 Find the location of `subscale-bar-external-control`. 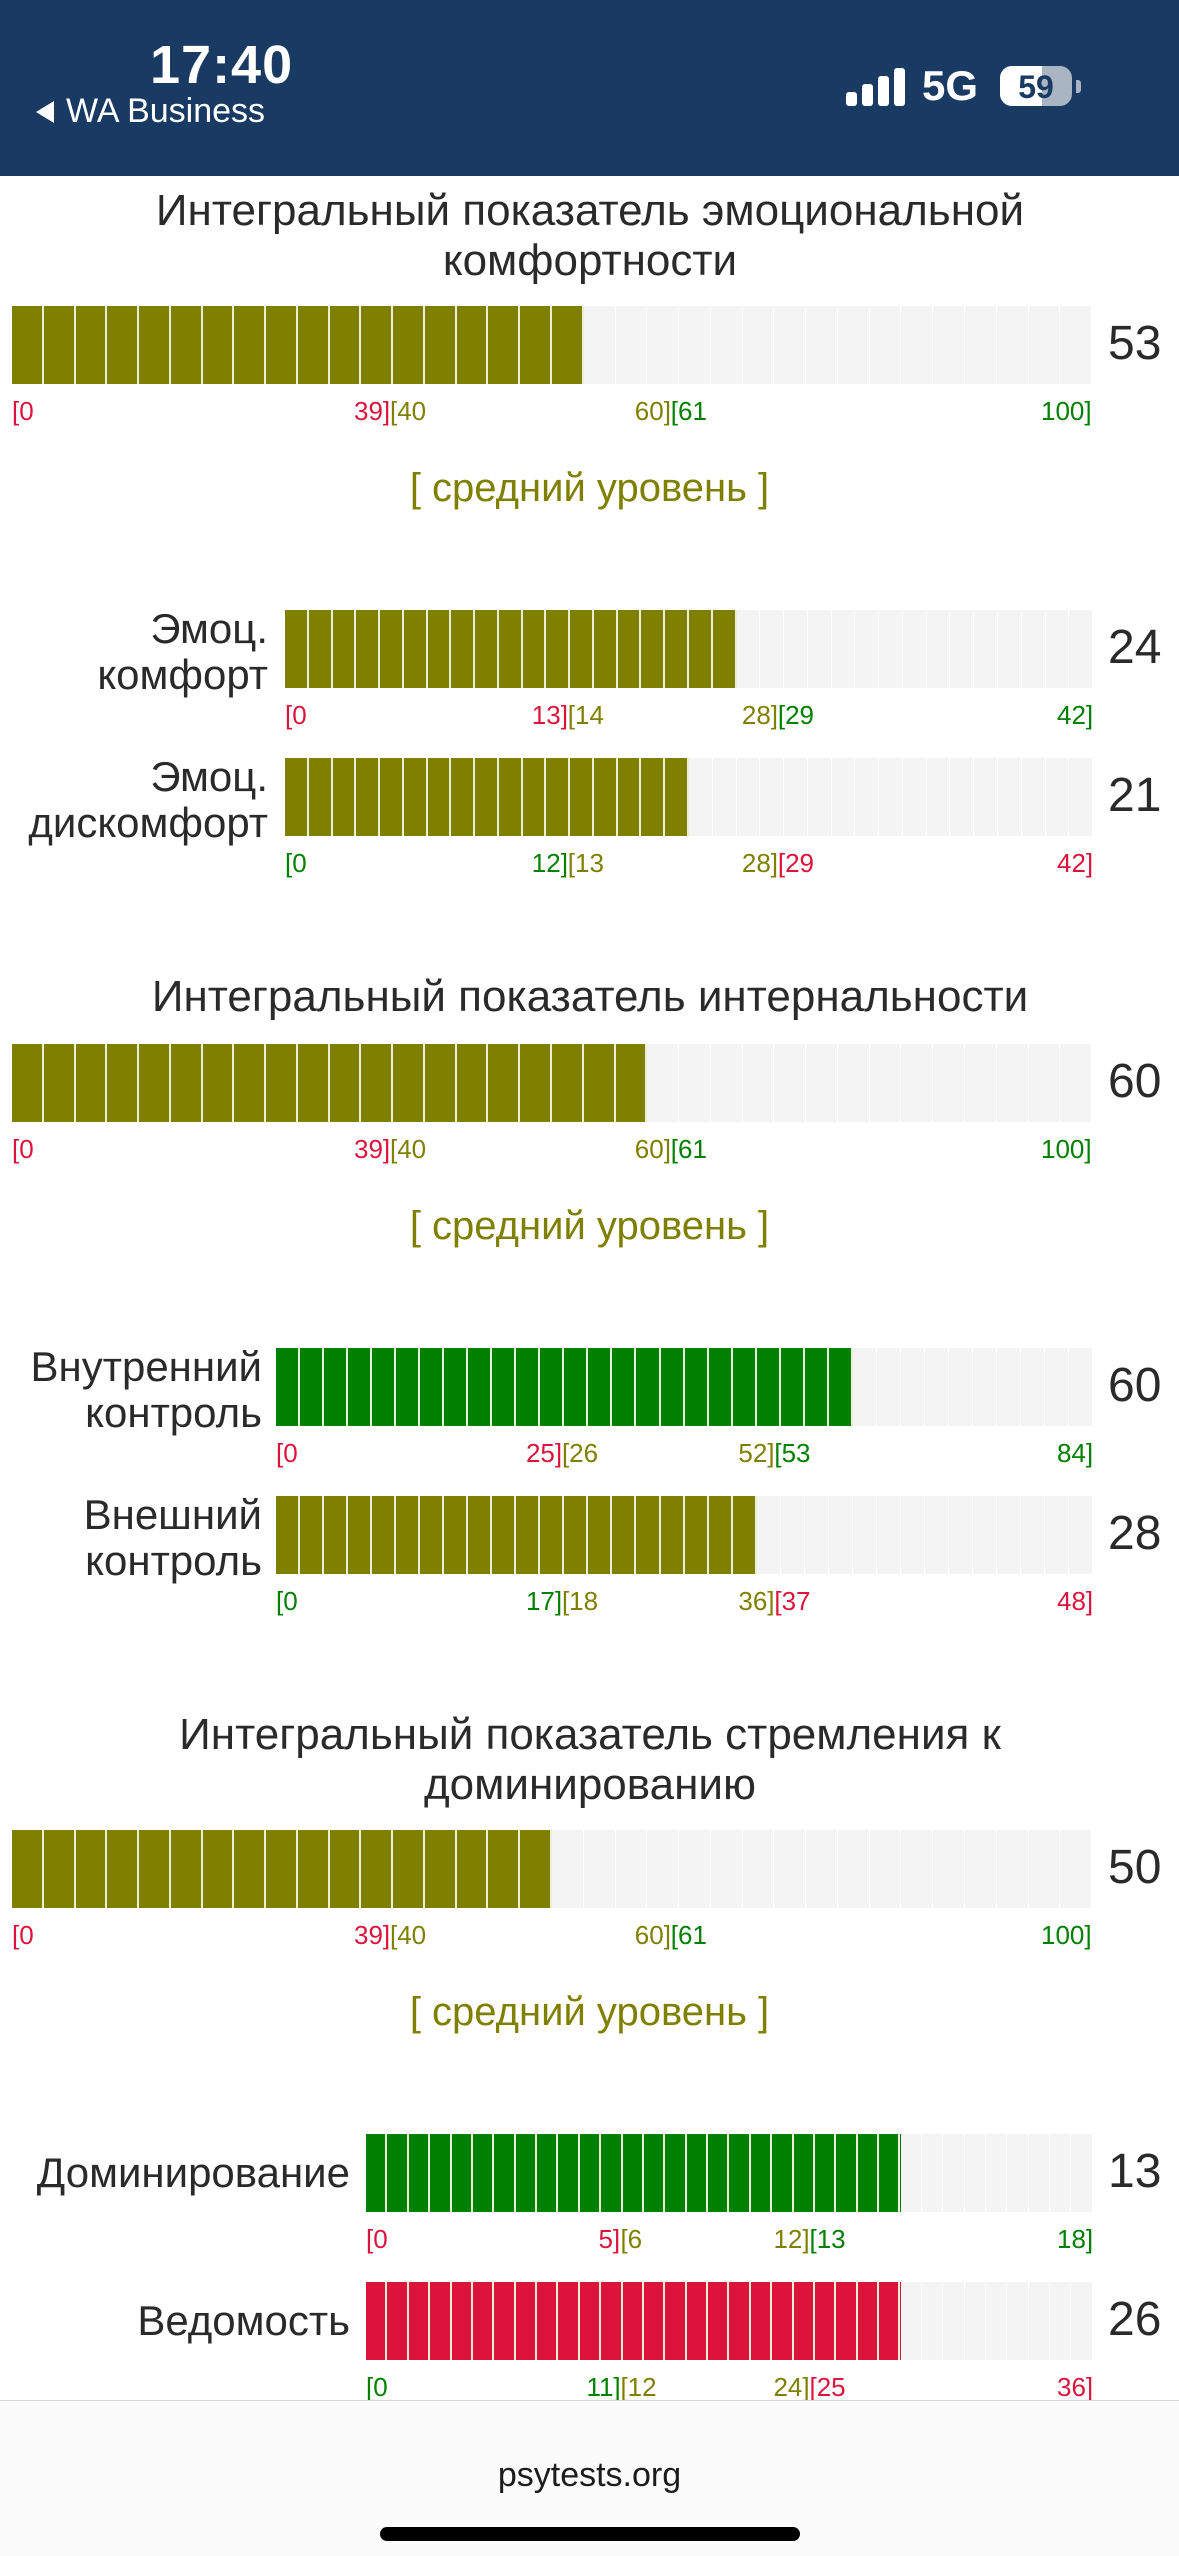

subscale-bar-external-control is located at coordinates (685, 1535).